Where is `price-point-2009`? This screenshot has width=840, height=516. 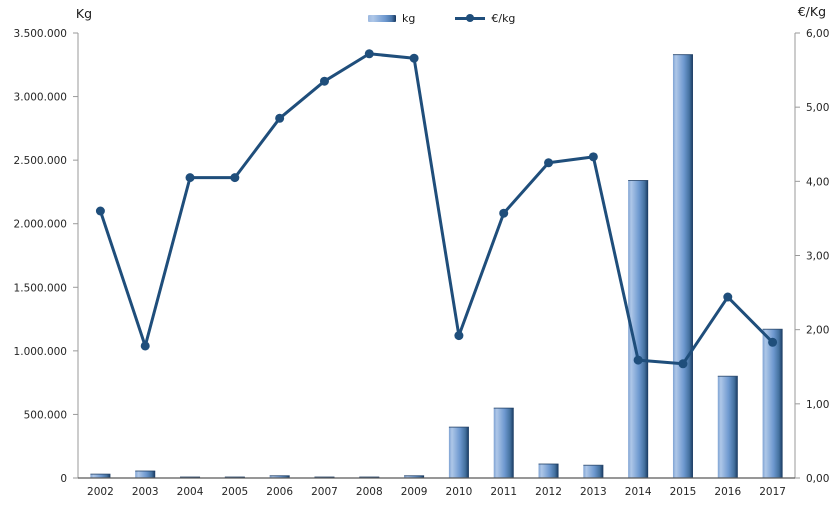 price-point-2009 is located at coordinates (414, 58).